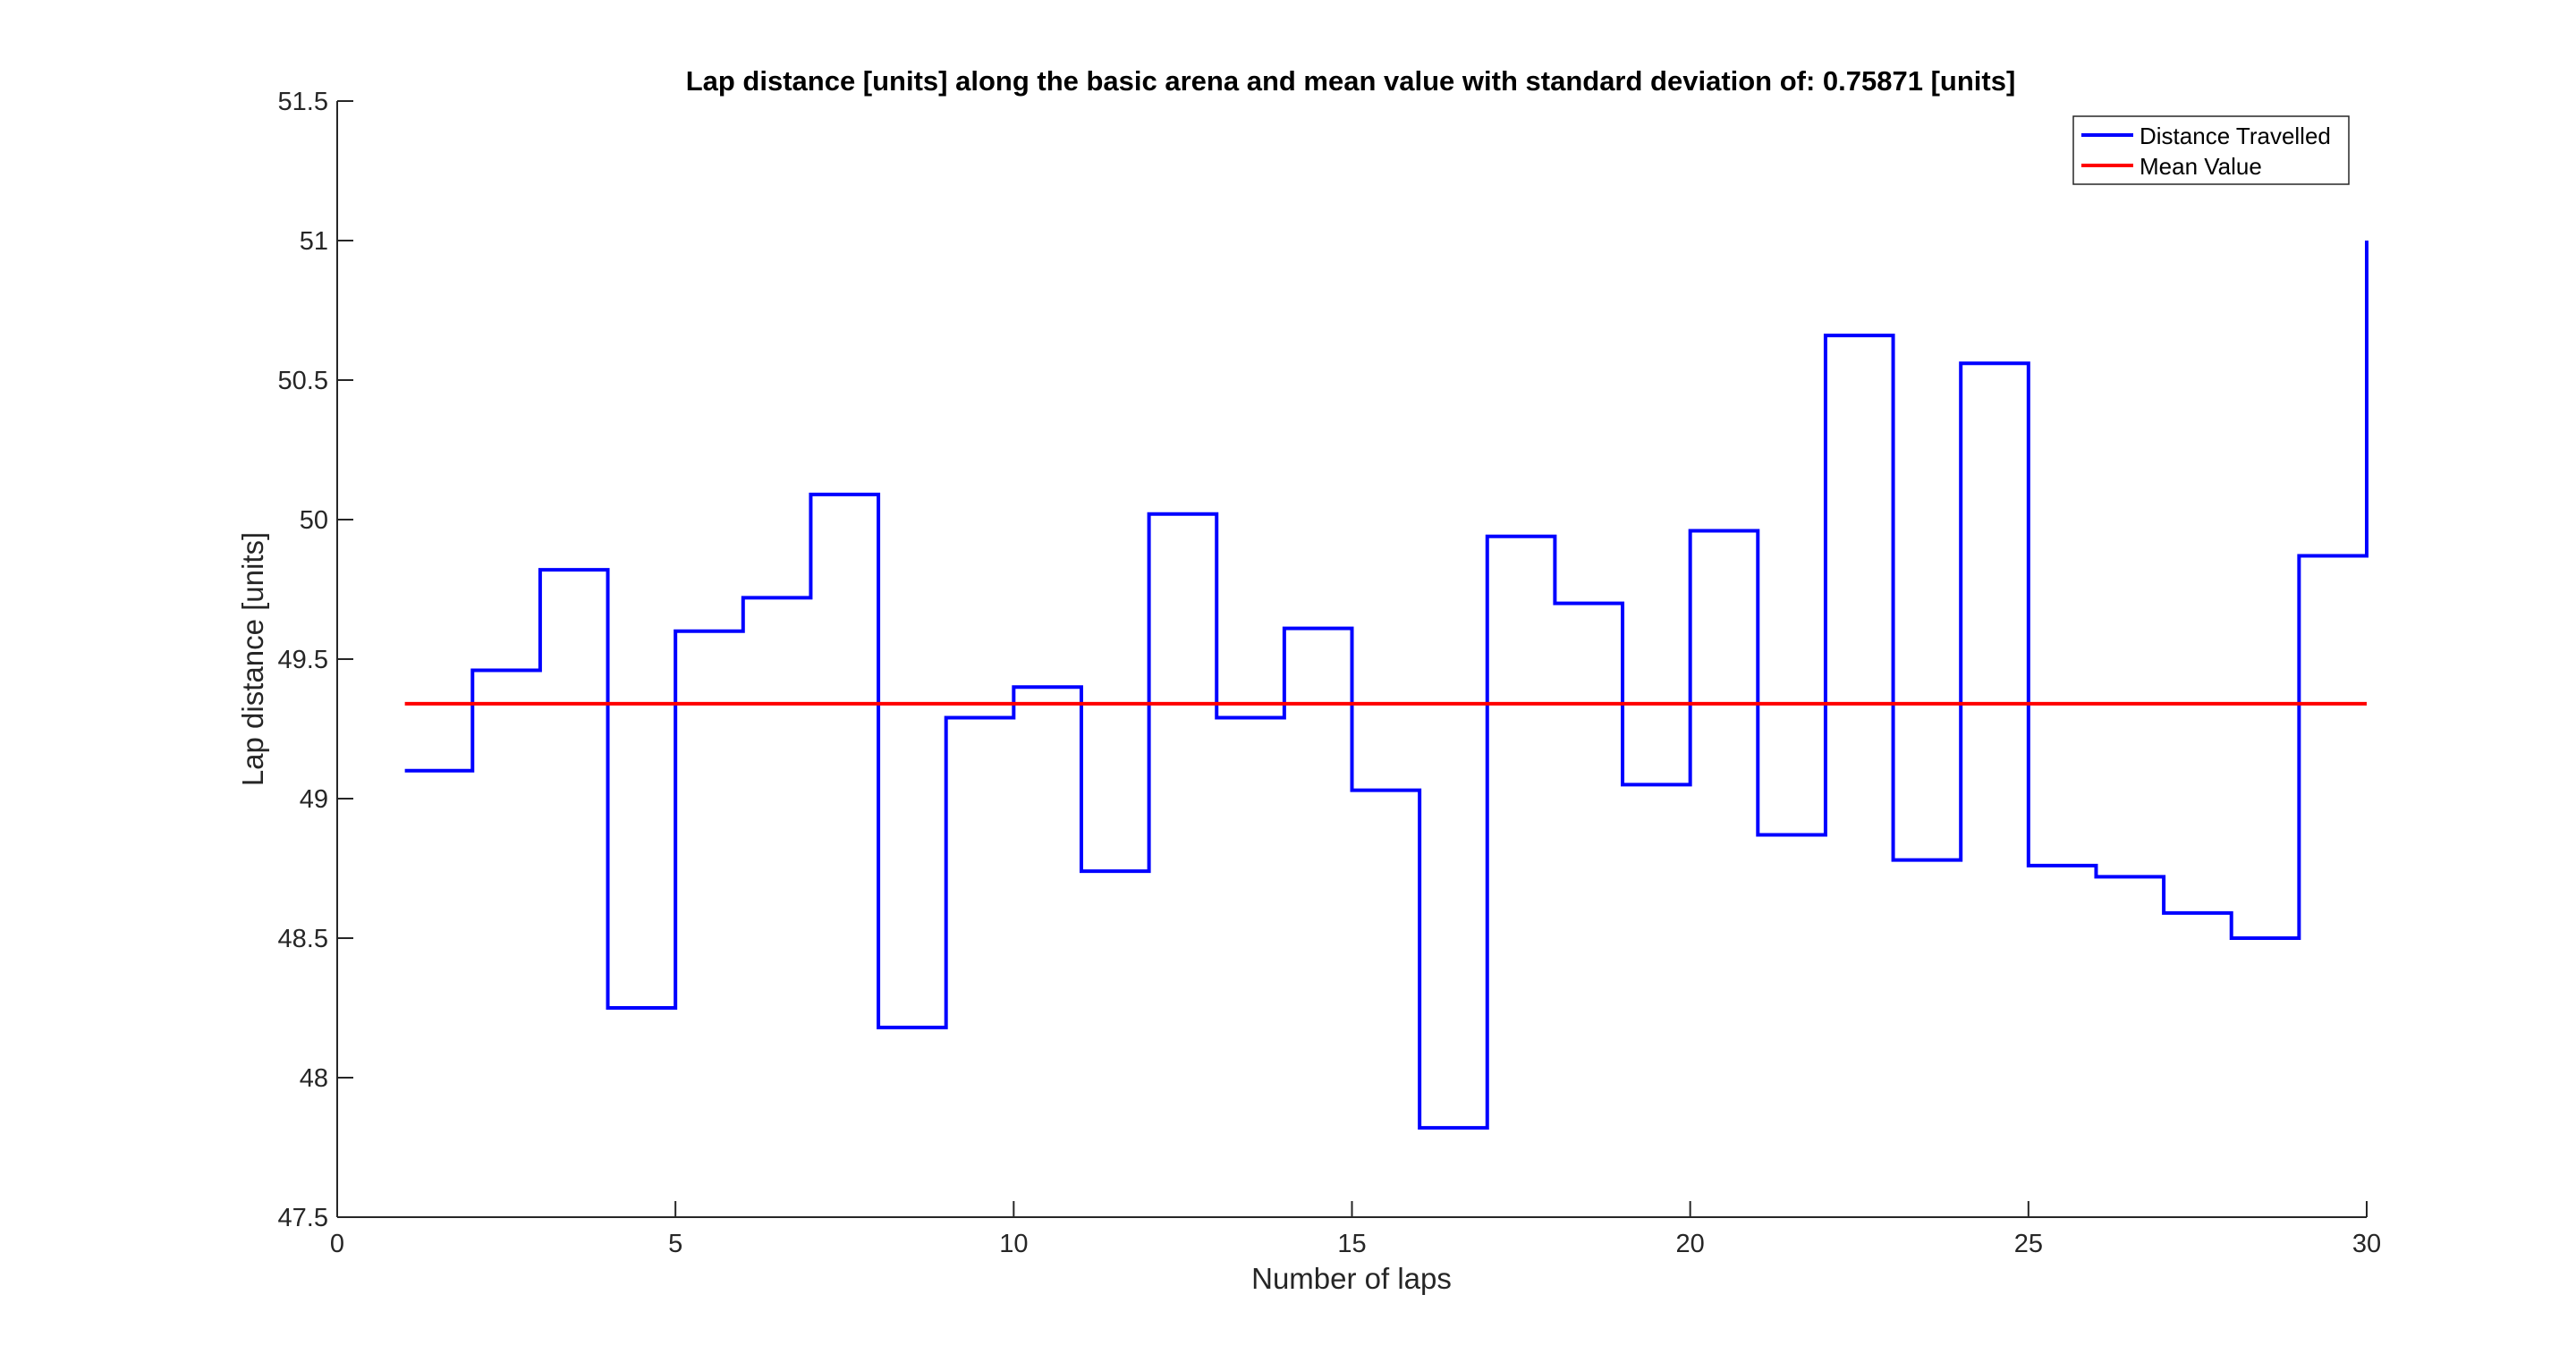 The height and width of the screenshot is (1354, 2576). Describe the element at coordinates (303, 660) in the screenshot. I see `y-tick-label: 49.5` at that location.